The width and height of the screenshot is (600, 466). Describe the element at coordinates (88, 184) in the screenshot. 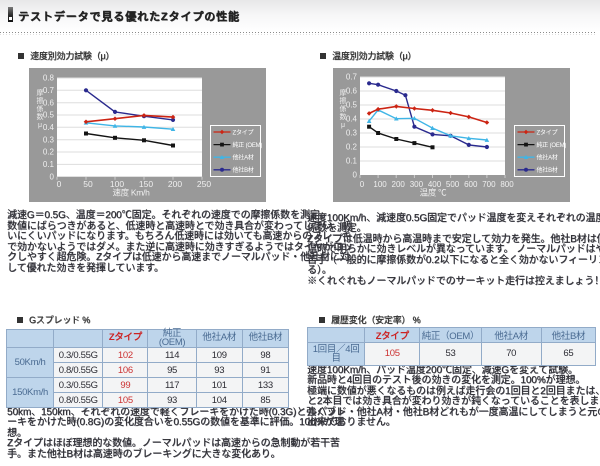

I see `svg-text: 50` at that location.